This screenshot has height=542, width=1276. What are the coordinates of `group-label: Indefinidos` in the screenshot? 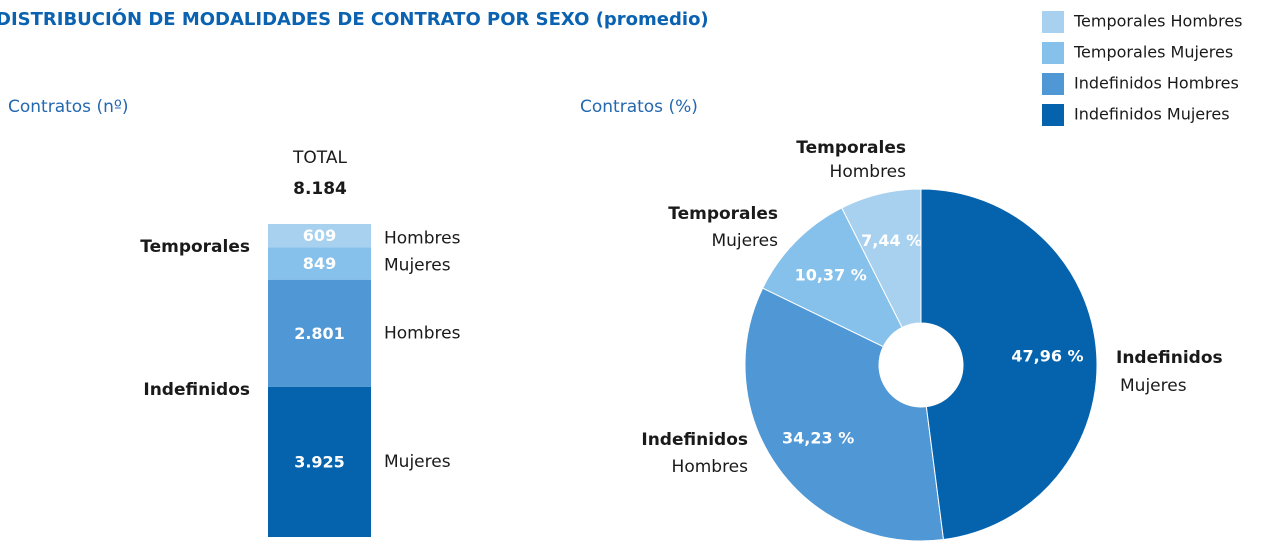 It's located at (196, 390).